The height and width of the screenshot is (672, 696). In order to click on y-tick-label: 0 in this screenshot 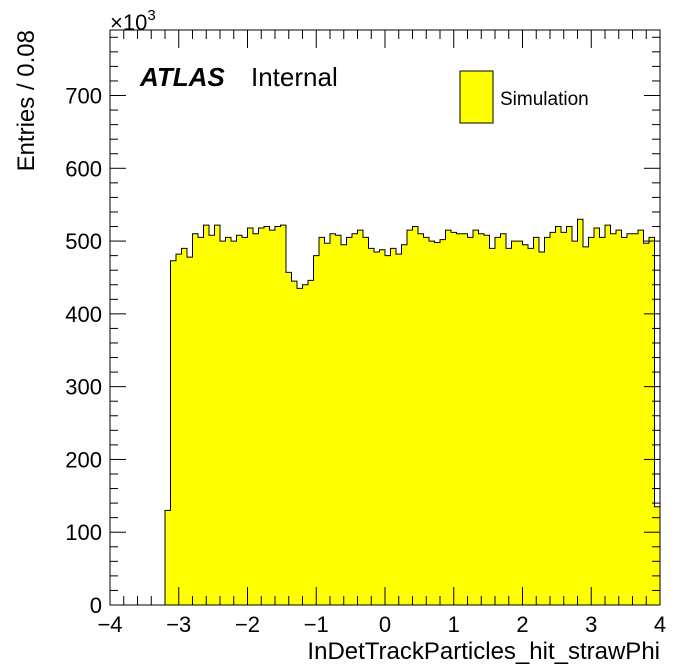, I will do `click(96, 605)`.